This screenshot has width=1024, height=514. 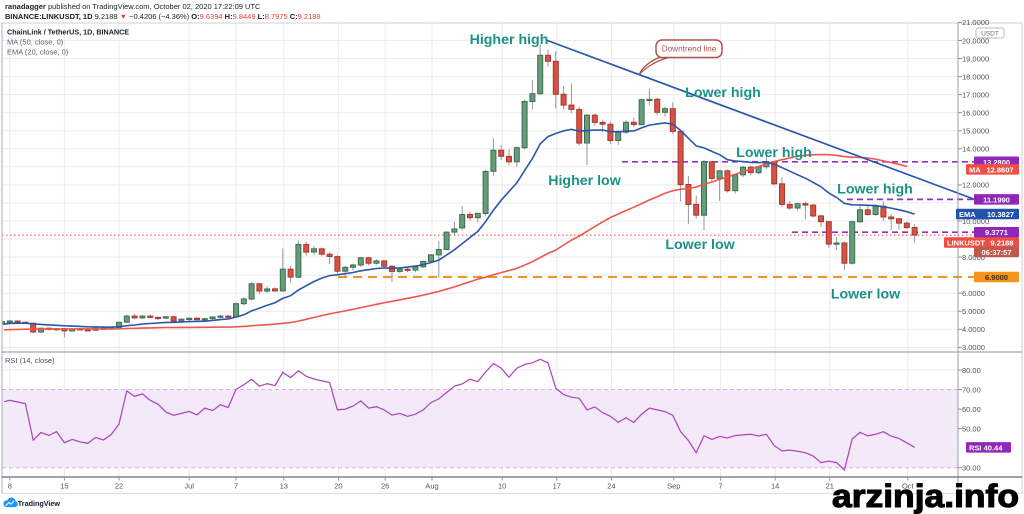 What do you see at coordinates (30, 360) in the screenshot?
I see `svg-text: RSI (14, close)` at bounding box center [30, 360].